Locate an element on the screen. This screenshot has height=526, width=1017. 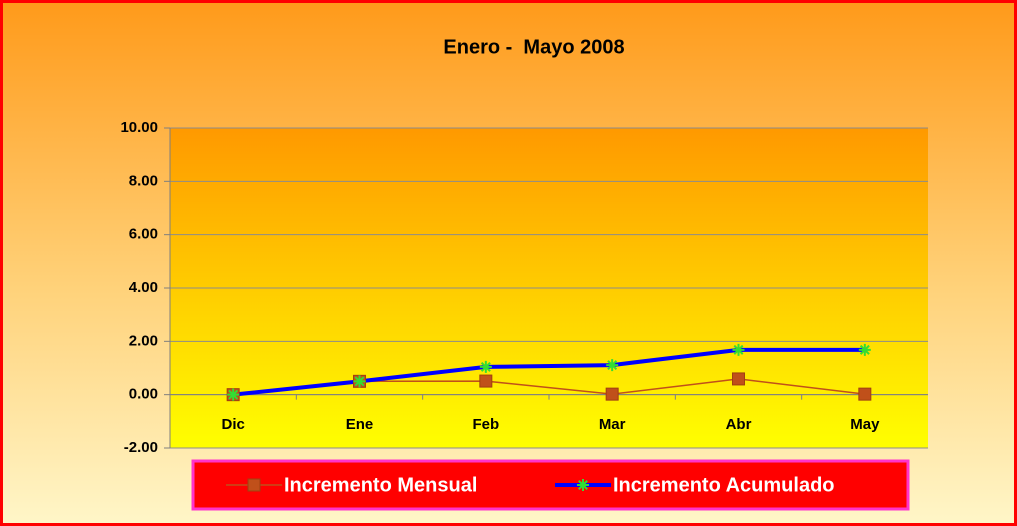
x-tick-label: Feb is located at coordinates (485, 424).